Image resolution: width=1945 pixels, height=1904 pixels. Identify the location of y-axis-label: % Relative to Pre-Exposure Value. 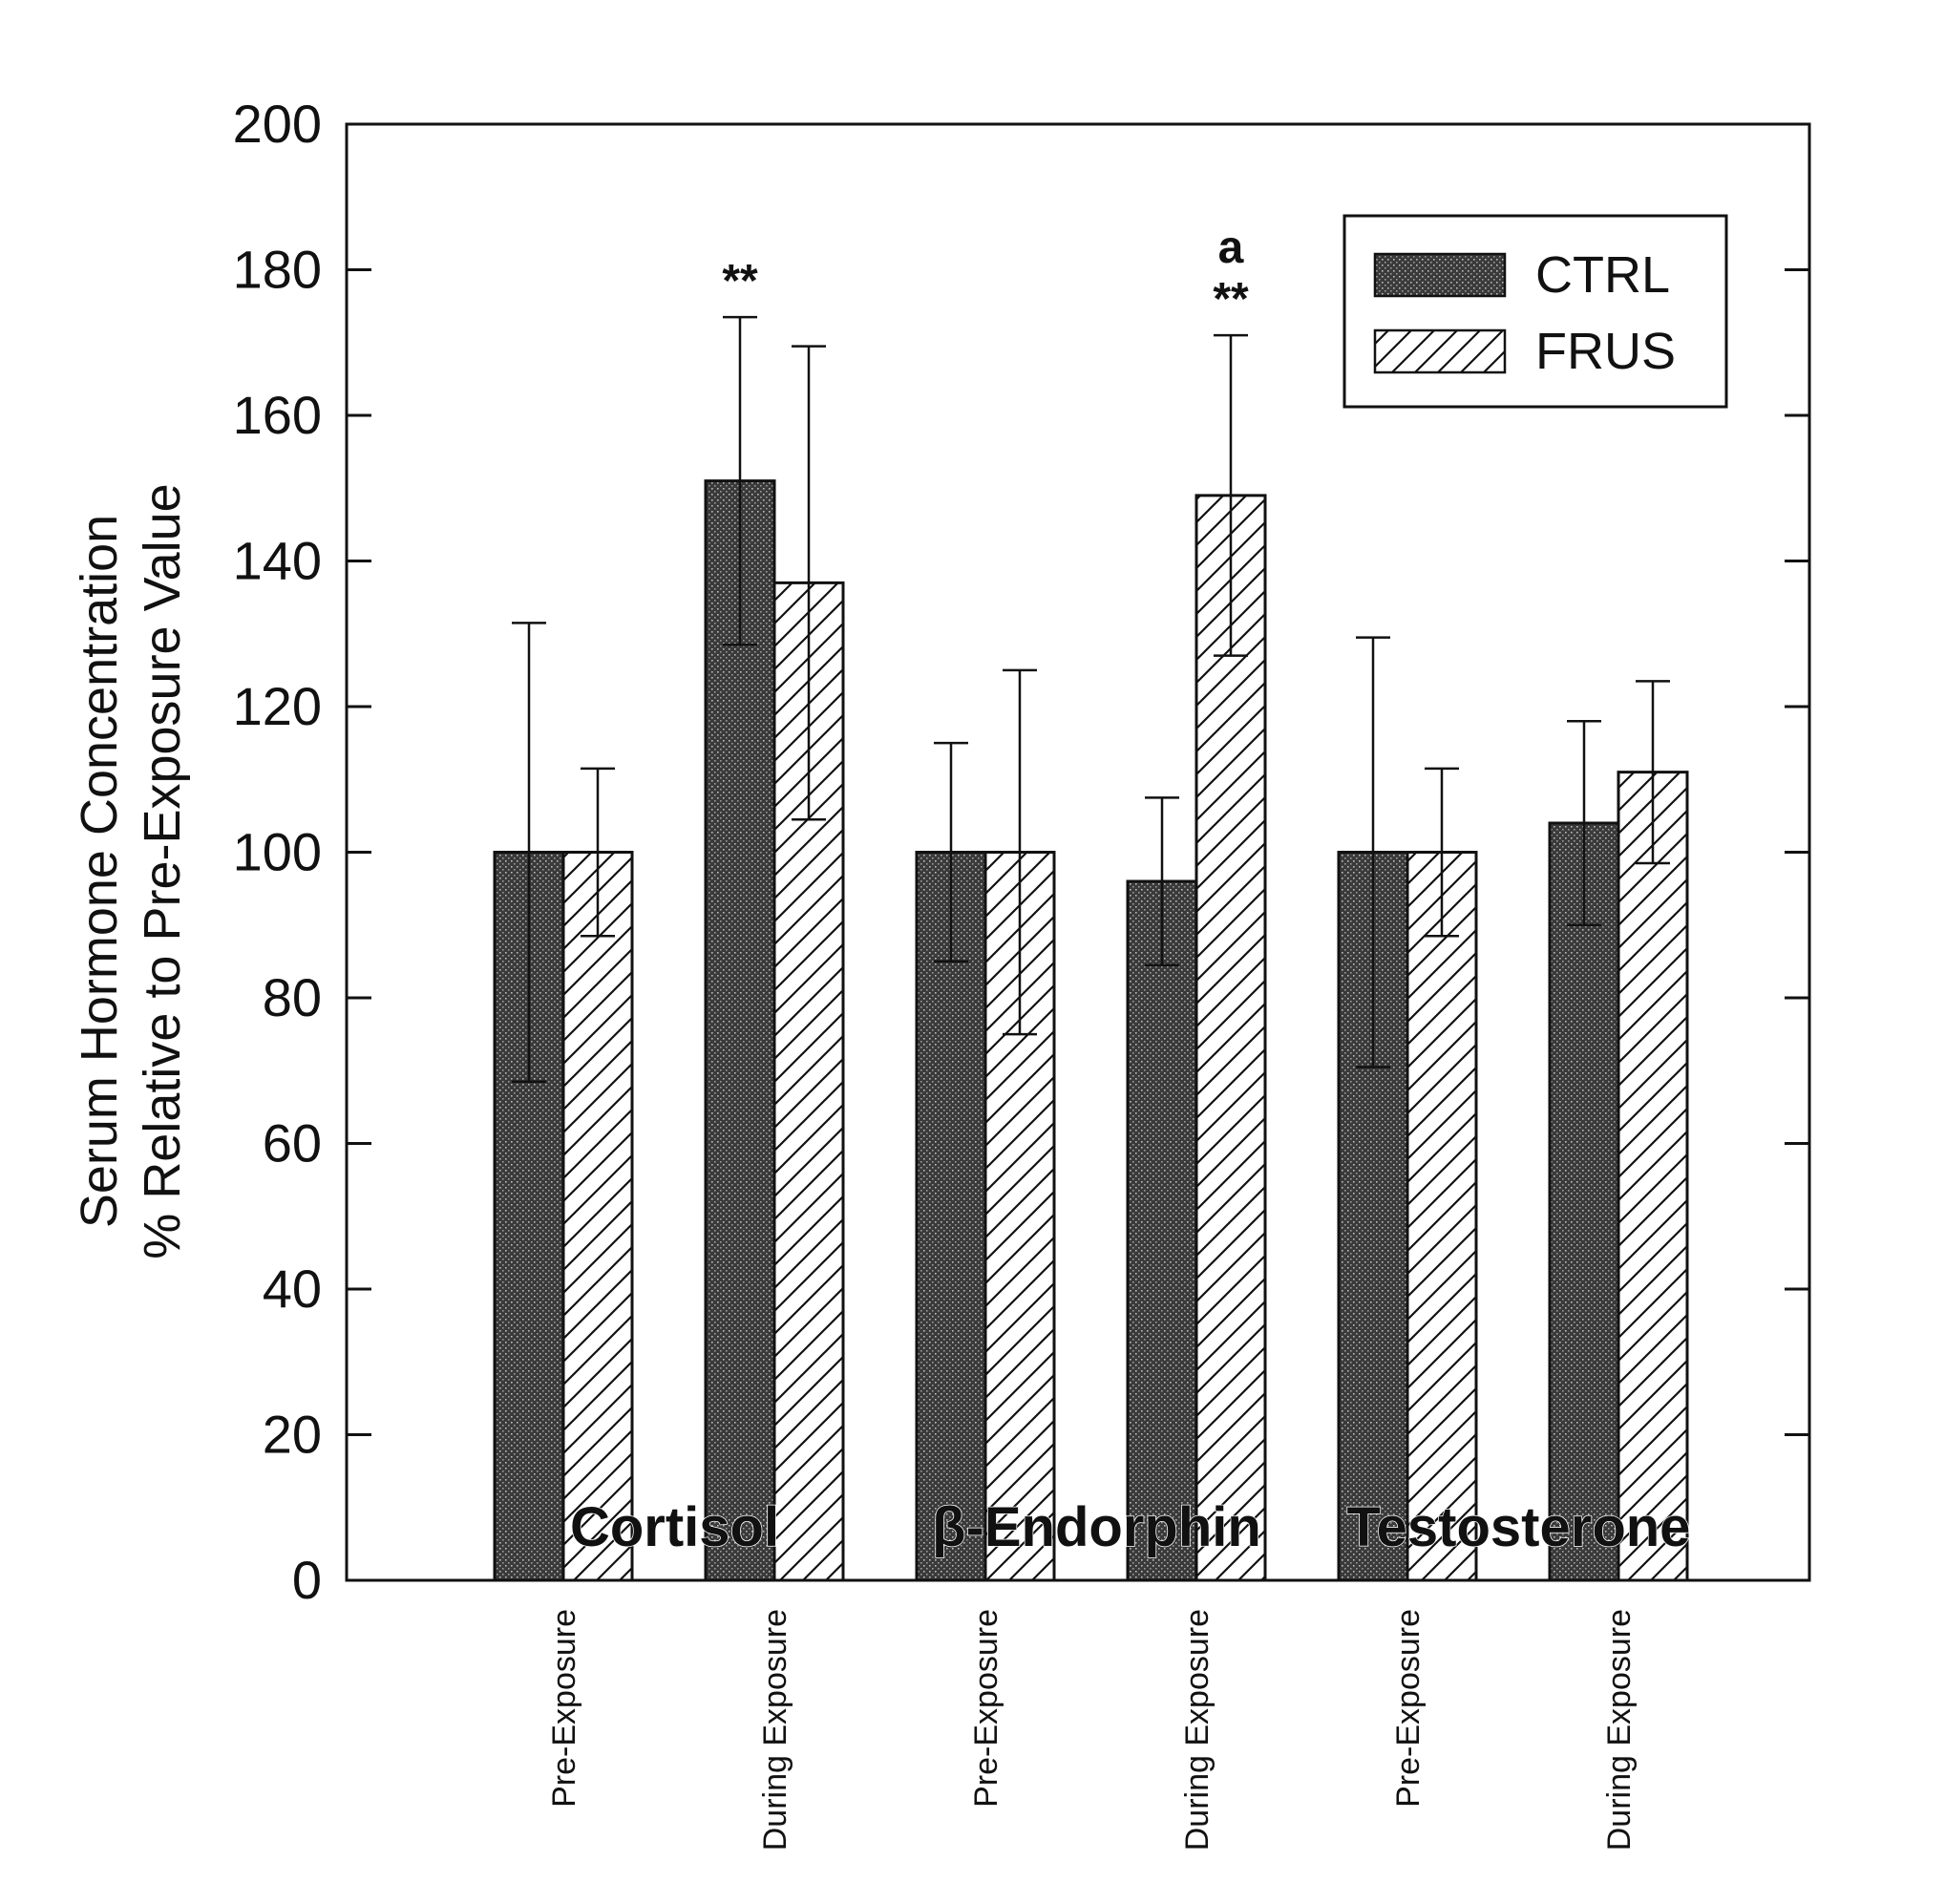
(163, 871).